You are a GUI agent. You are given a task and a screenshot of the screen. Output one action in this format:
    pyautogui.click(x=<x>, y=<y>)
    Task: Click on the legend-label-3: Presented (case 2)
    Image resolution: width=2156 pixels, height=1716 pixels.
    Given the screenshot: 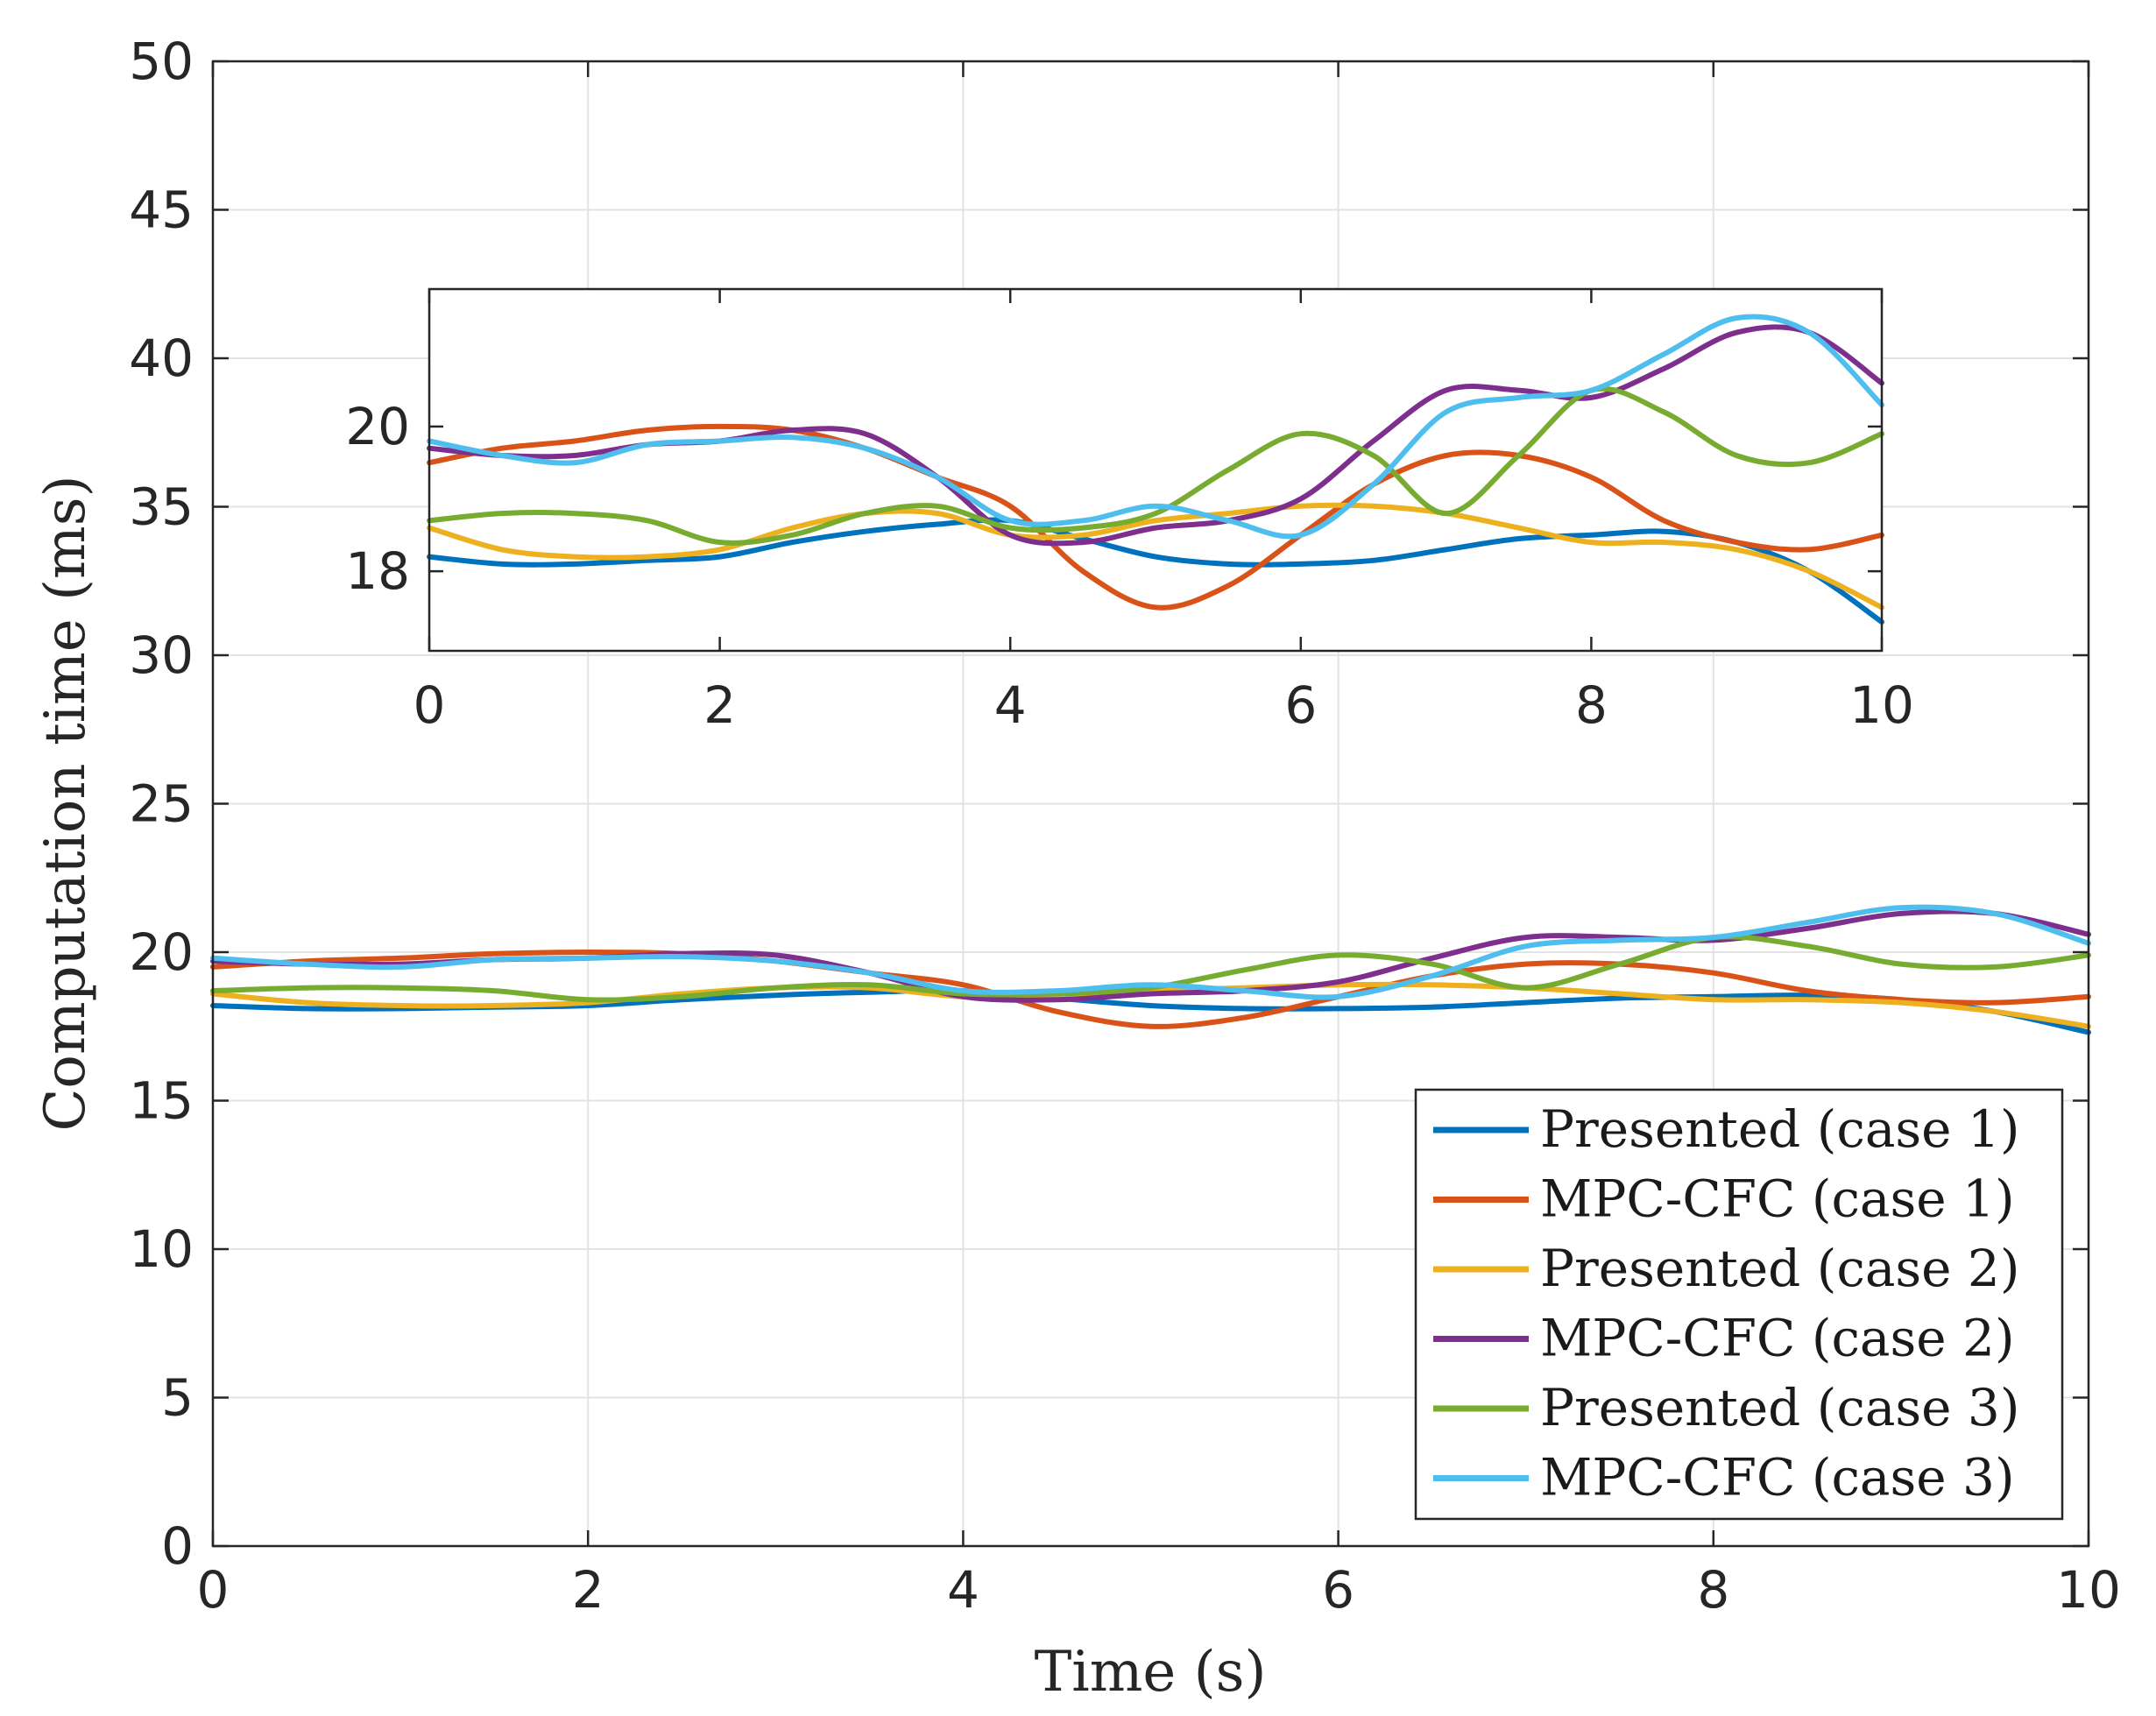 What is the action you would take?
    pyautogui.click(x=1780, y=1268)
    